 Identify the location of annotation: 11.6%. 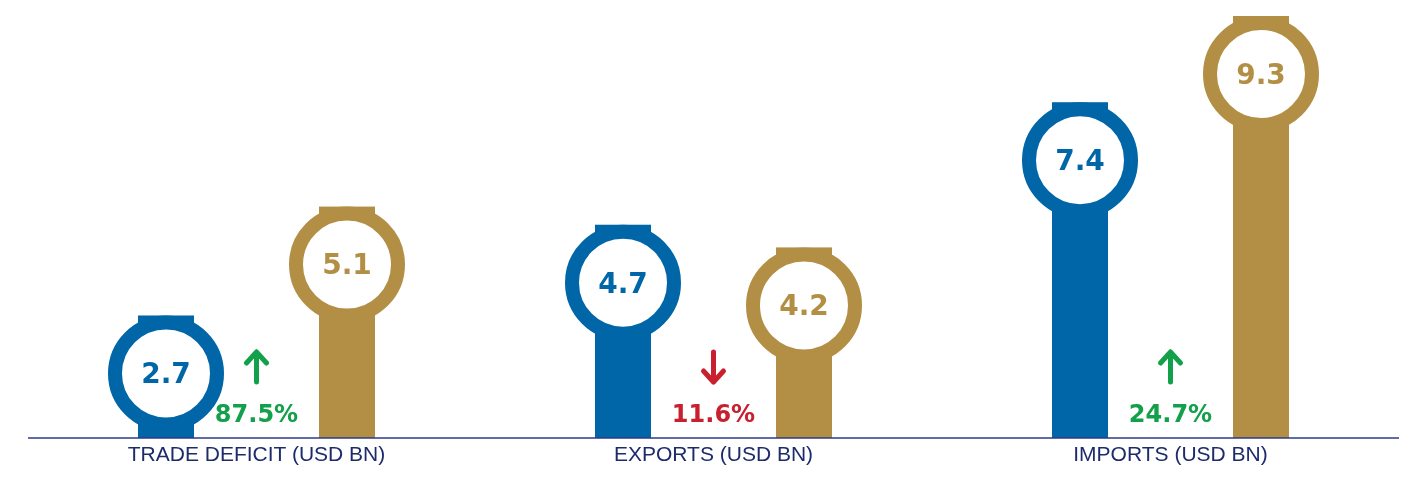
(713, 414).